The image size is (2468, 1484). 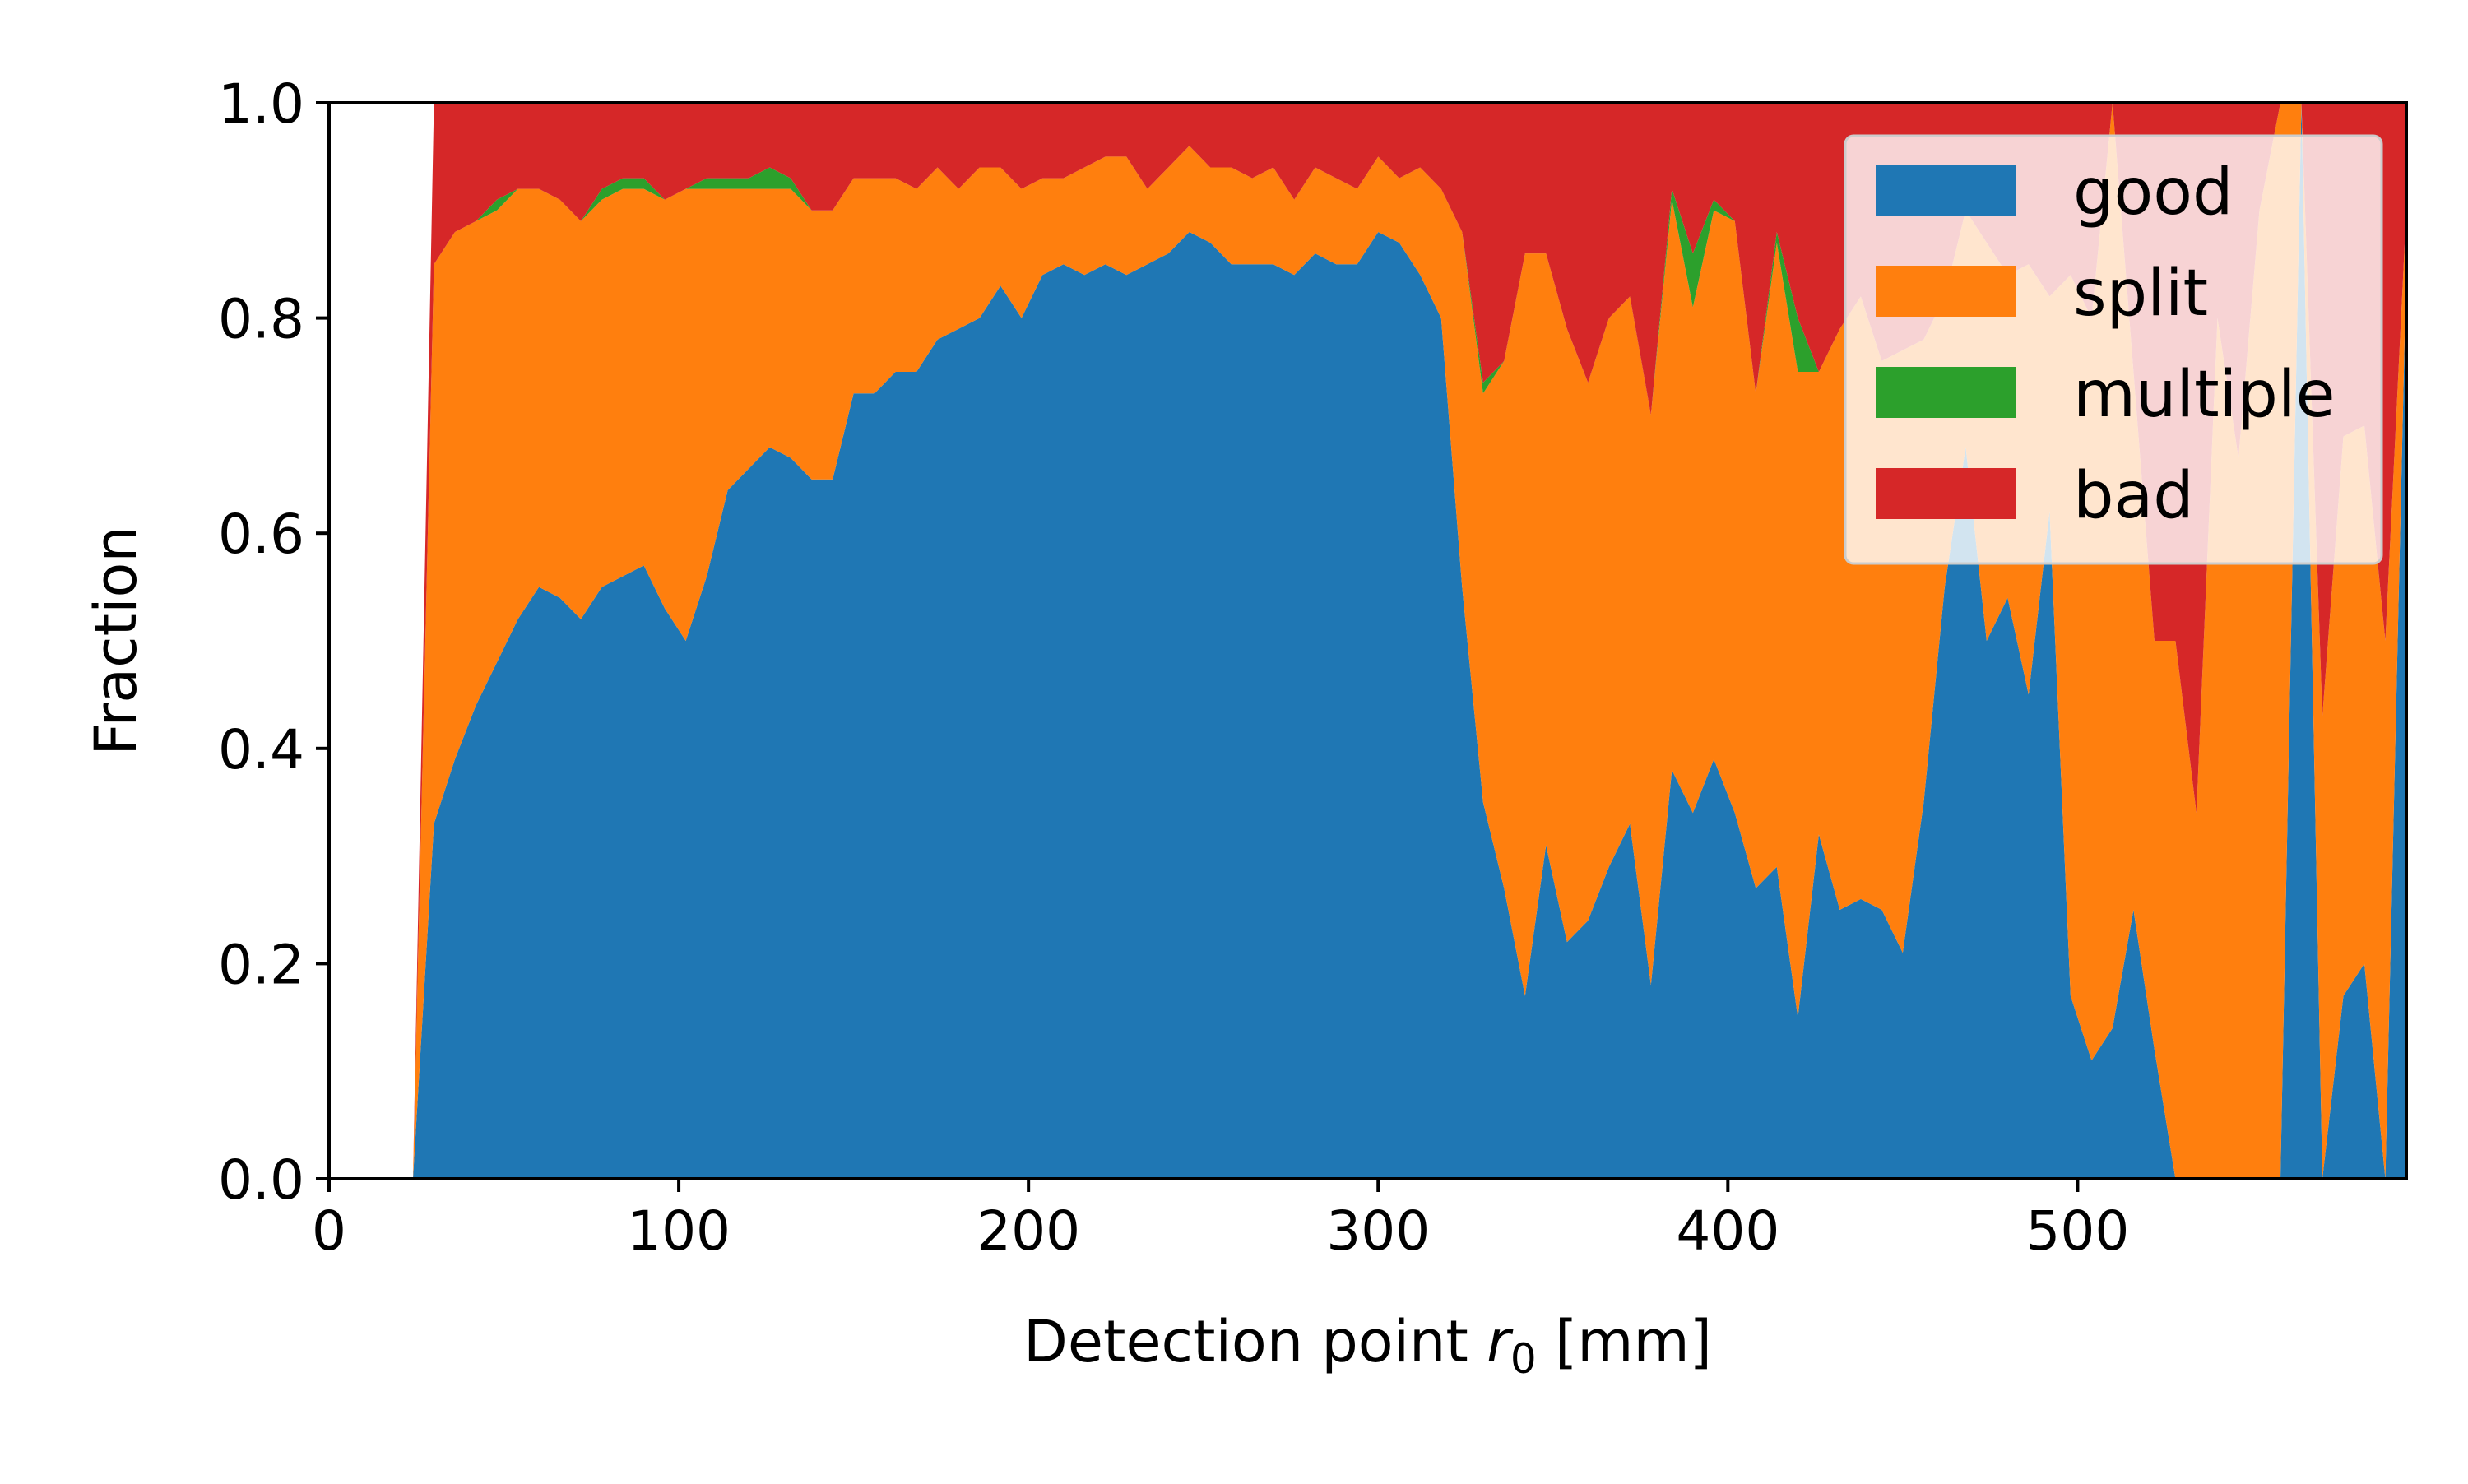 What do you see at coordinates (261, 534) in the screenshot?
I see `y-tick-label: 0.6` at bounding box center [261, 534].